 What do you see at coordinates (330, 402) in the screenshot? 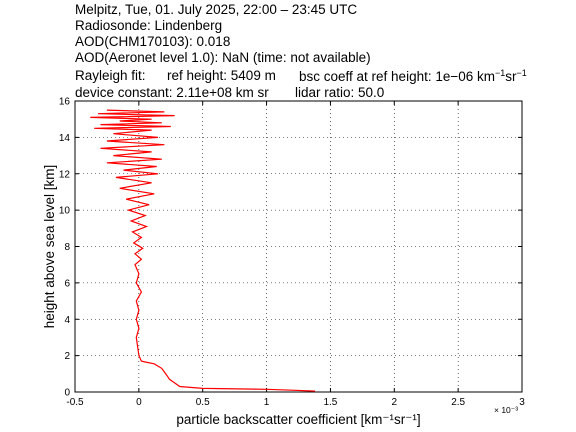
I see `x-tick-label: 1.5` at bounding box center [330, 402].